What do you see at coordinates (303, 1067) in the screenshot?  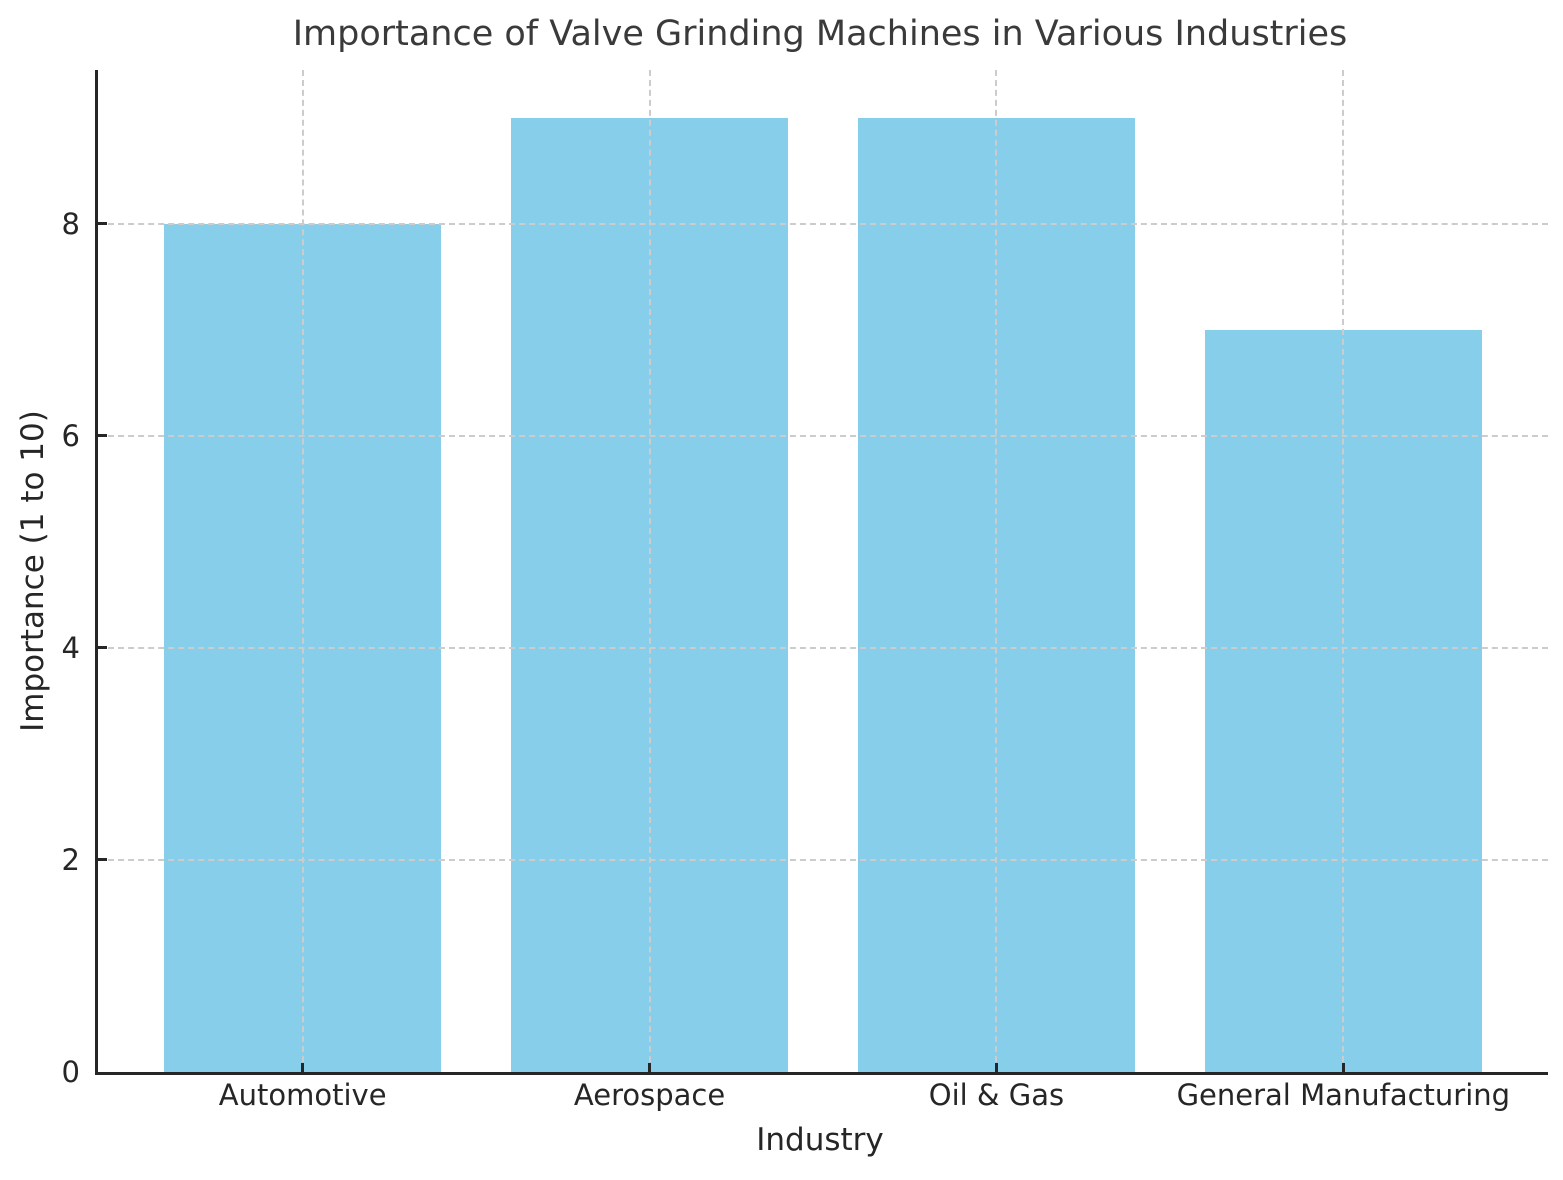 I see `x-tick-automotive` at bounding box center [303, 1067].